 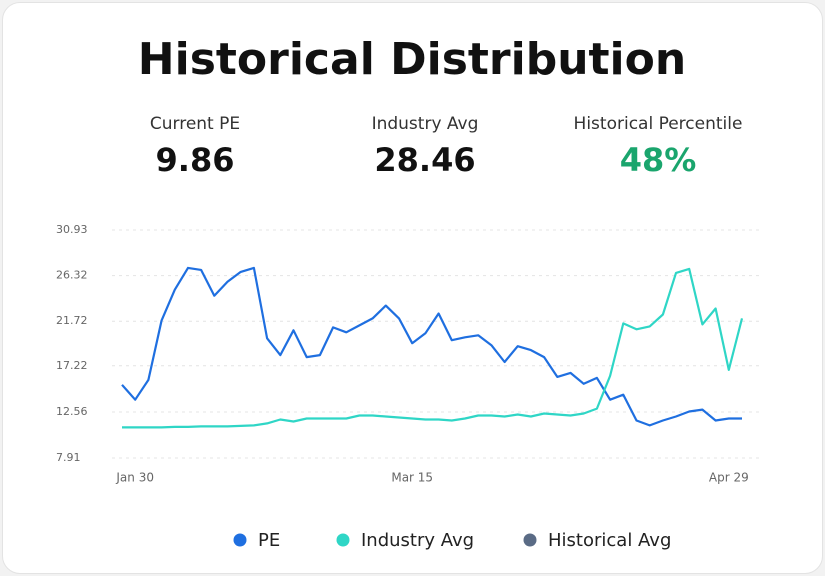 I want to click on y-tick-label: 7.91, so click(x=68, y=457).